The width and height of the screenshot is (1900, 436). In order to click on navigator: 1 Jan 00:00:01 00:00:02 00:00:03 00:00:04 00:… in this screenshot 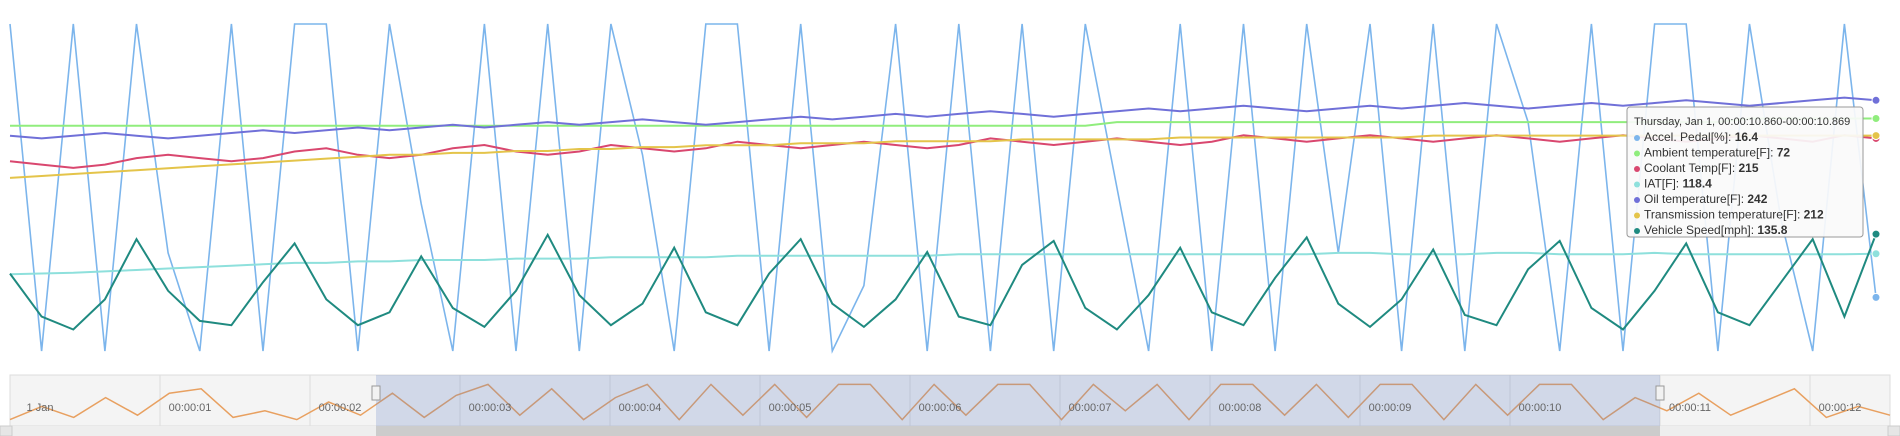, I will do `click(950, 400)`.